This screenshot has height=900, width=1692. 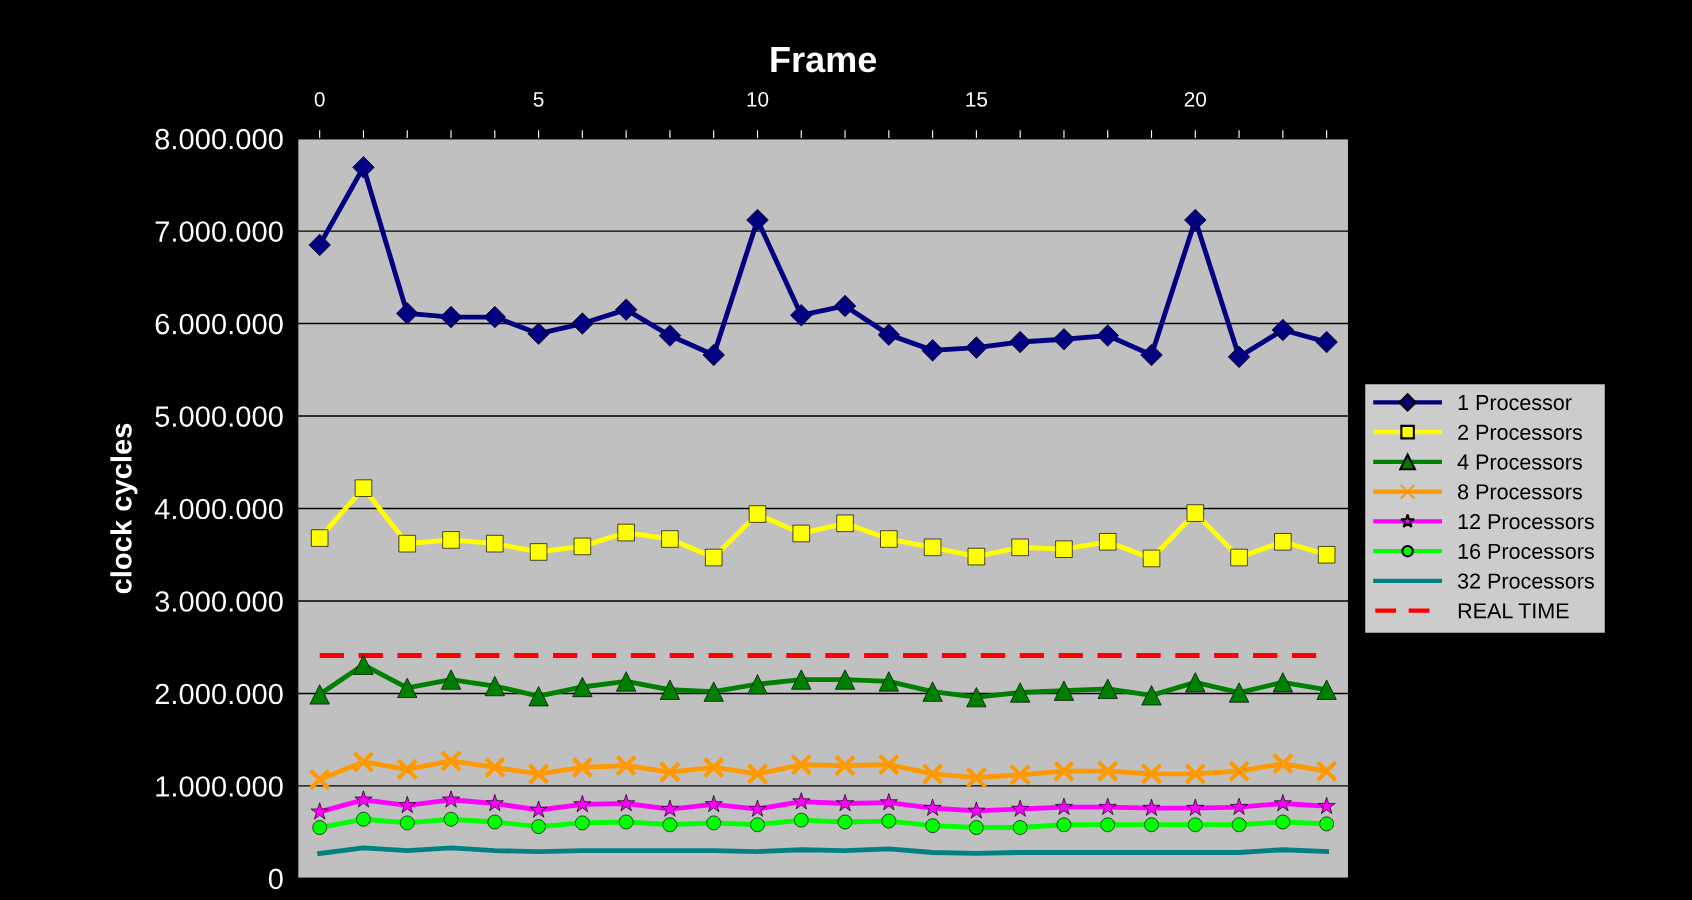 I want to click on y-tick-label: 1.000.000, so click(x=219, y=786).